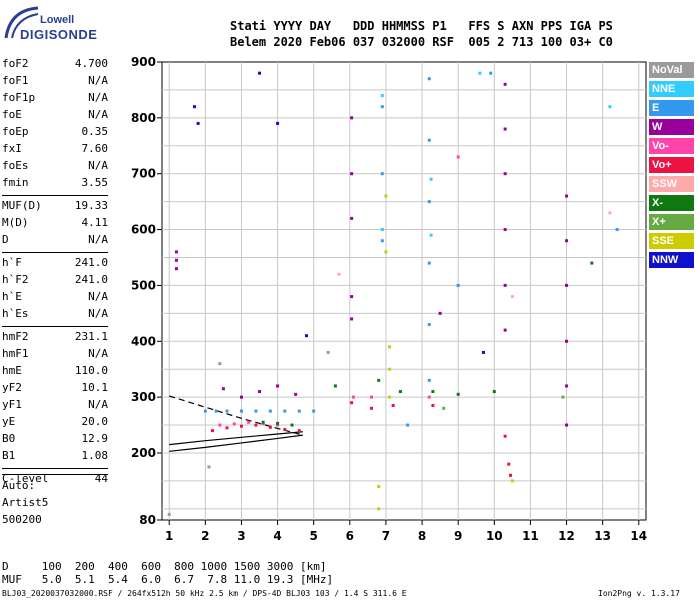 The width and height of the screenshot is (700, 600). I want to click on param-name: foE, so click(12, 114).